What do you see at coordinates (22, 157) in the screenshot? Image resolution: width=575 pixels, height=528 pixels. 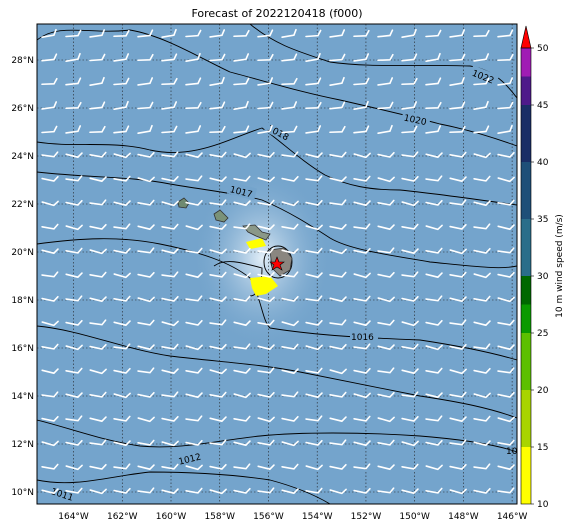 I see `lat-label: 24°N` at bounding box center [22, 157].